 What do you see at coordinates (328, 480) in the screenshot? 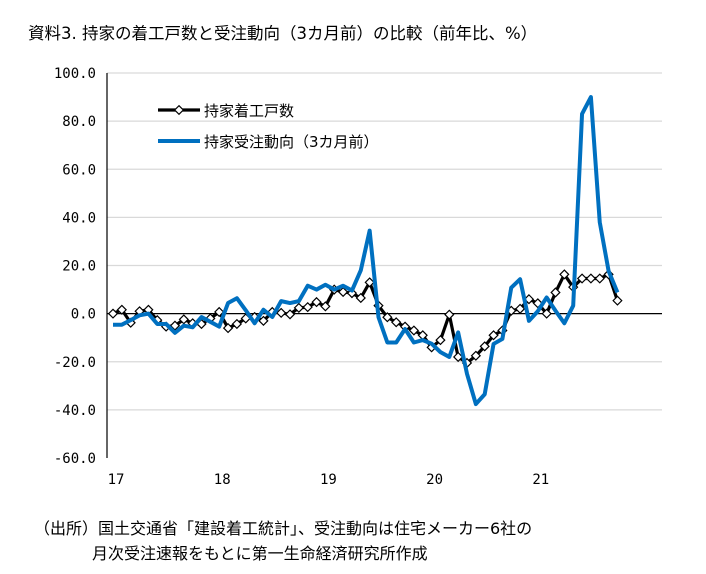
I see `x-tick-label: 19` at bounding box center [328, 480].